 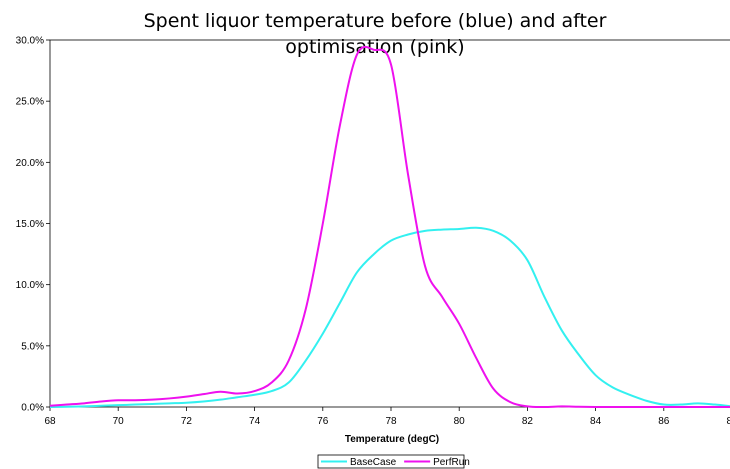 What do you see at coordinates (528, 421) in the screenshot?
I see `x-tick-label: 82` at bounding box center [528, 421].